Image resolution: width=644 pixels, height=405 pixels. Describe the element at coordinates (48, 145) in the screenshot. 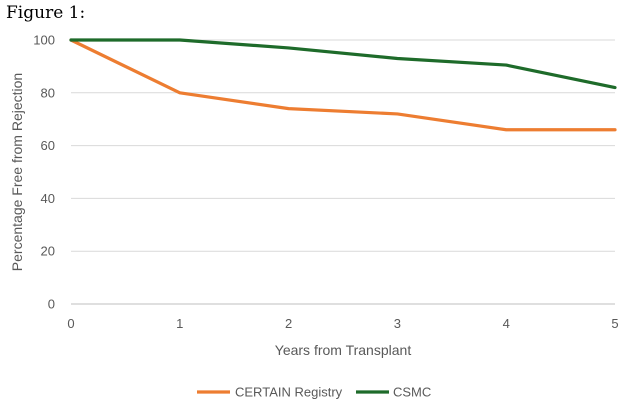

I see `y-tick-label: 60` at that location.